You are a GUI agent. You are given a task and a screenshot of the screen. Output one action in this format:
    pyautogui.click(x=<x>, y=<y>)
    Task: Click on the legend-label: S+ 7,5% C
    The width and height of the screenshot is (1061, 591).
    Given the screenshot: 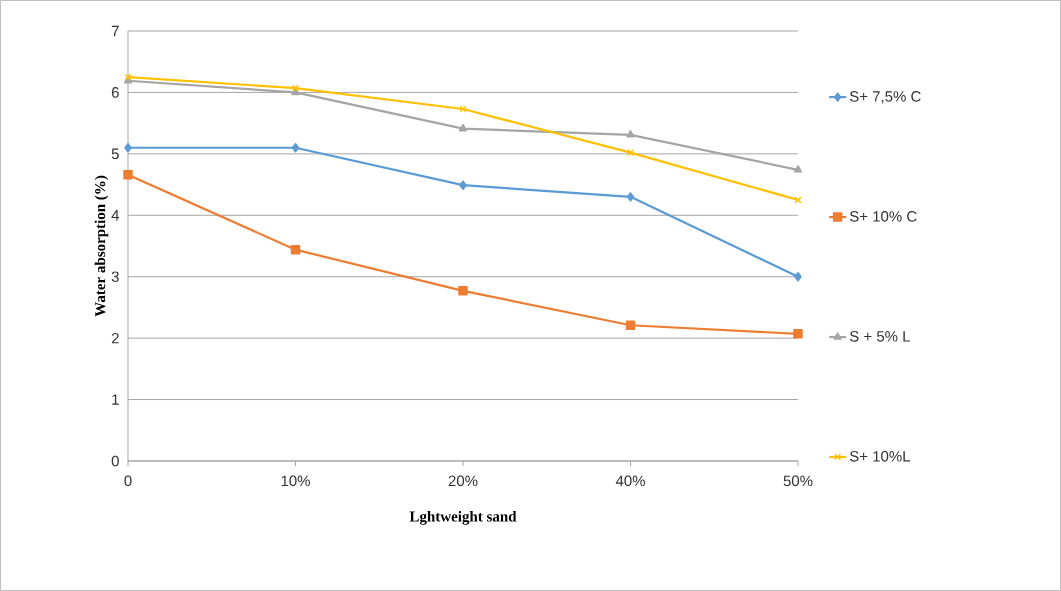 What is the action you would take?
    pyautogui.click(x=885, y=97)
    